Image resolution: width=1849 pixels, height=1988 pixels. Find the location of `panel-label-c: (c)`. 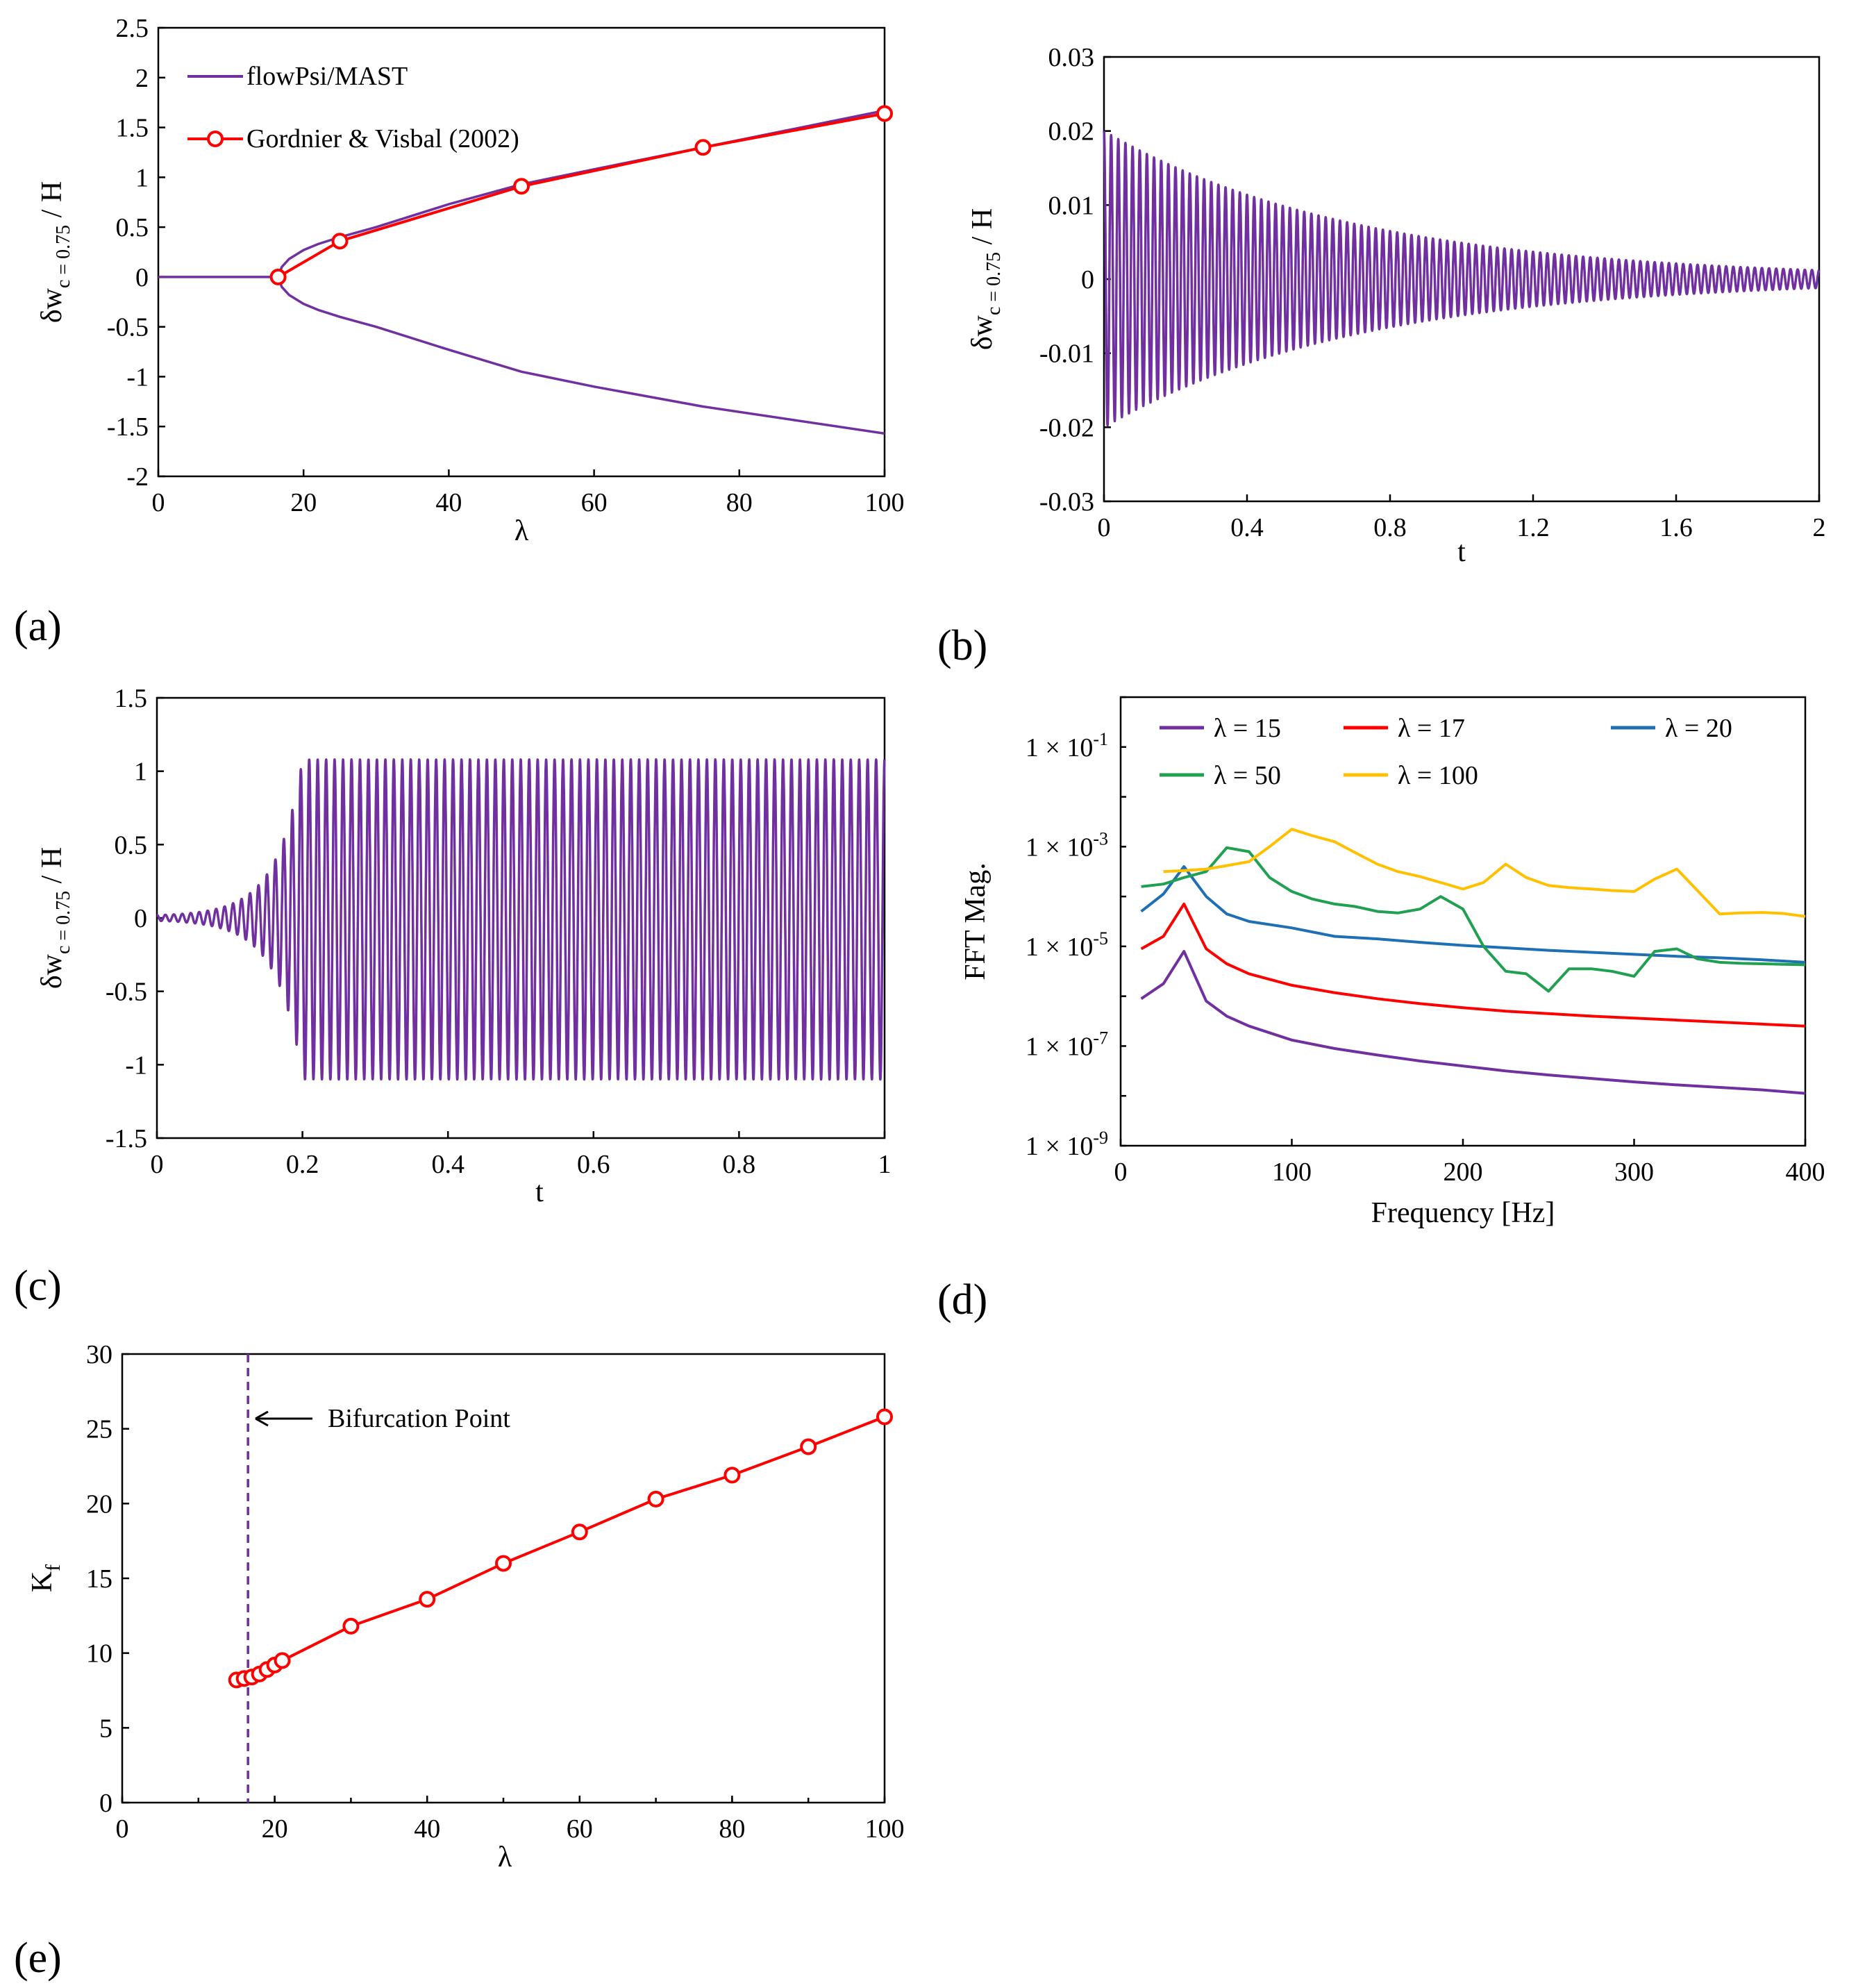

panel-label-c: (c) is located at coordinates (38, 1286).